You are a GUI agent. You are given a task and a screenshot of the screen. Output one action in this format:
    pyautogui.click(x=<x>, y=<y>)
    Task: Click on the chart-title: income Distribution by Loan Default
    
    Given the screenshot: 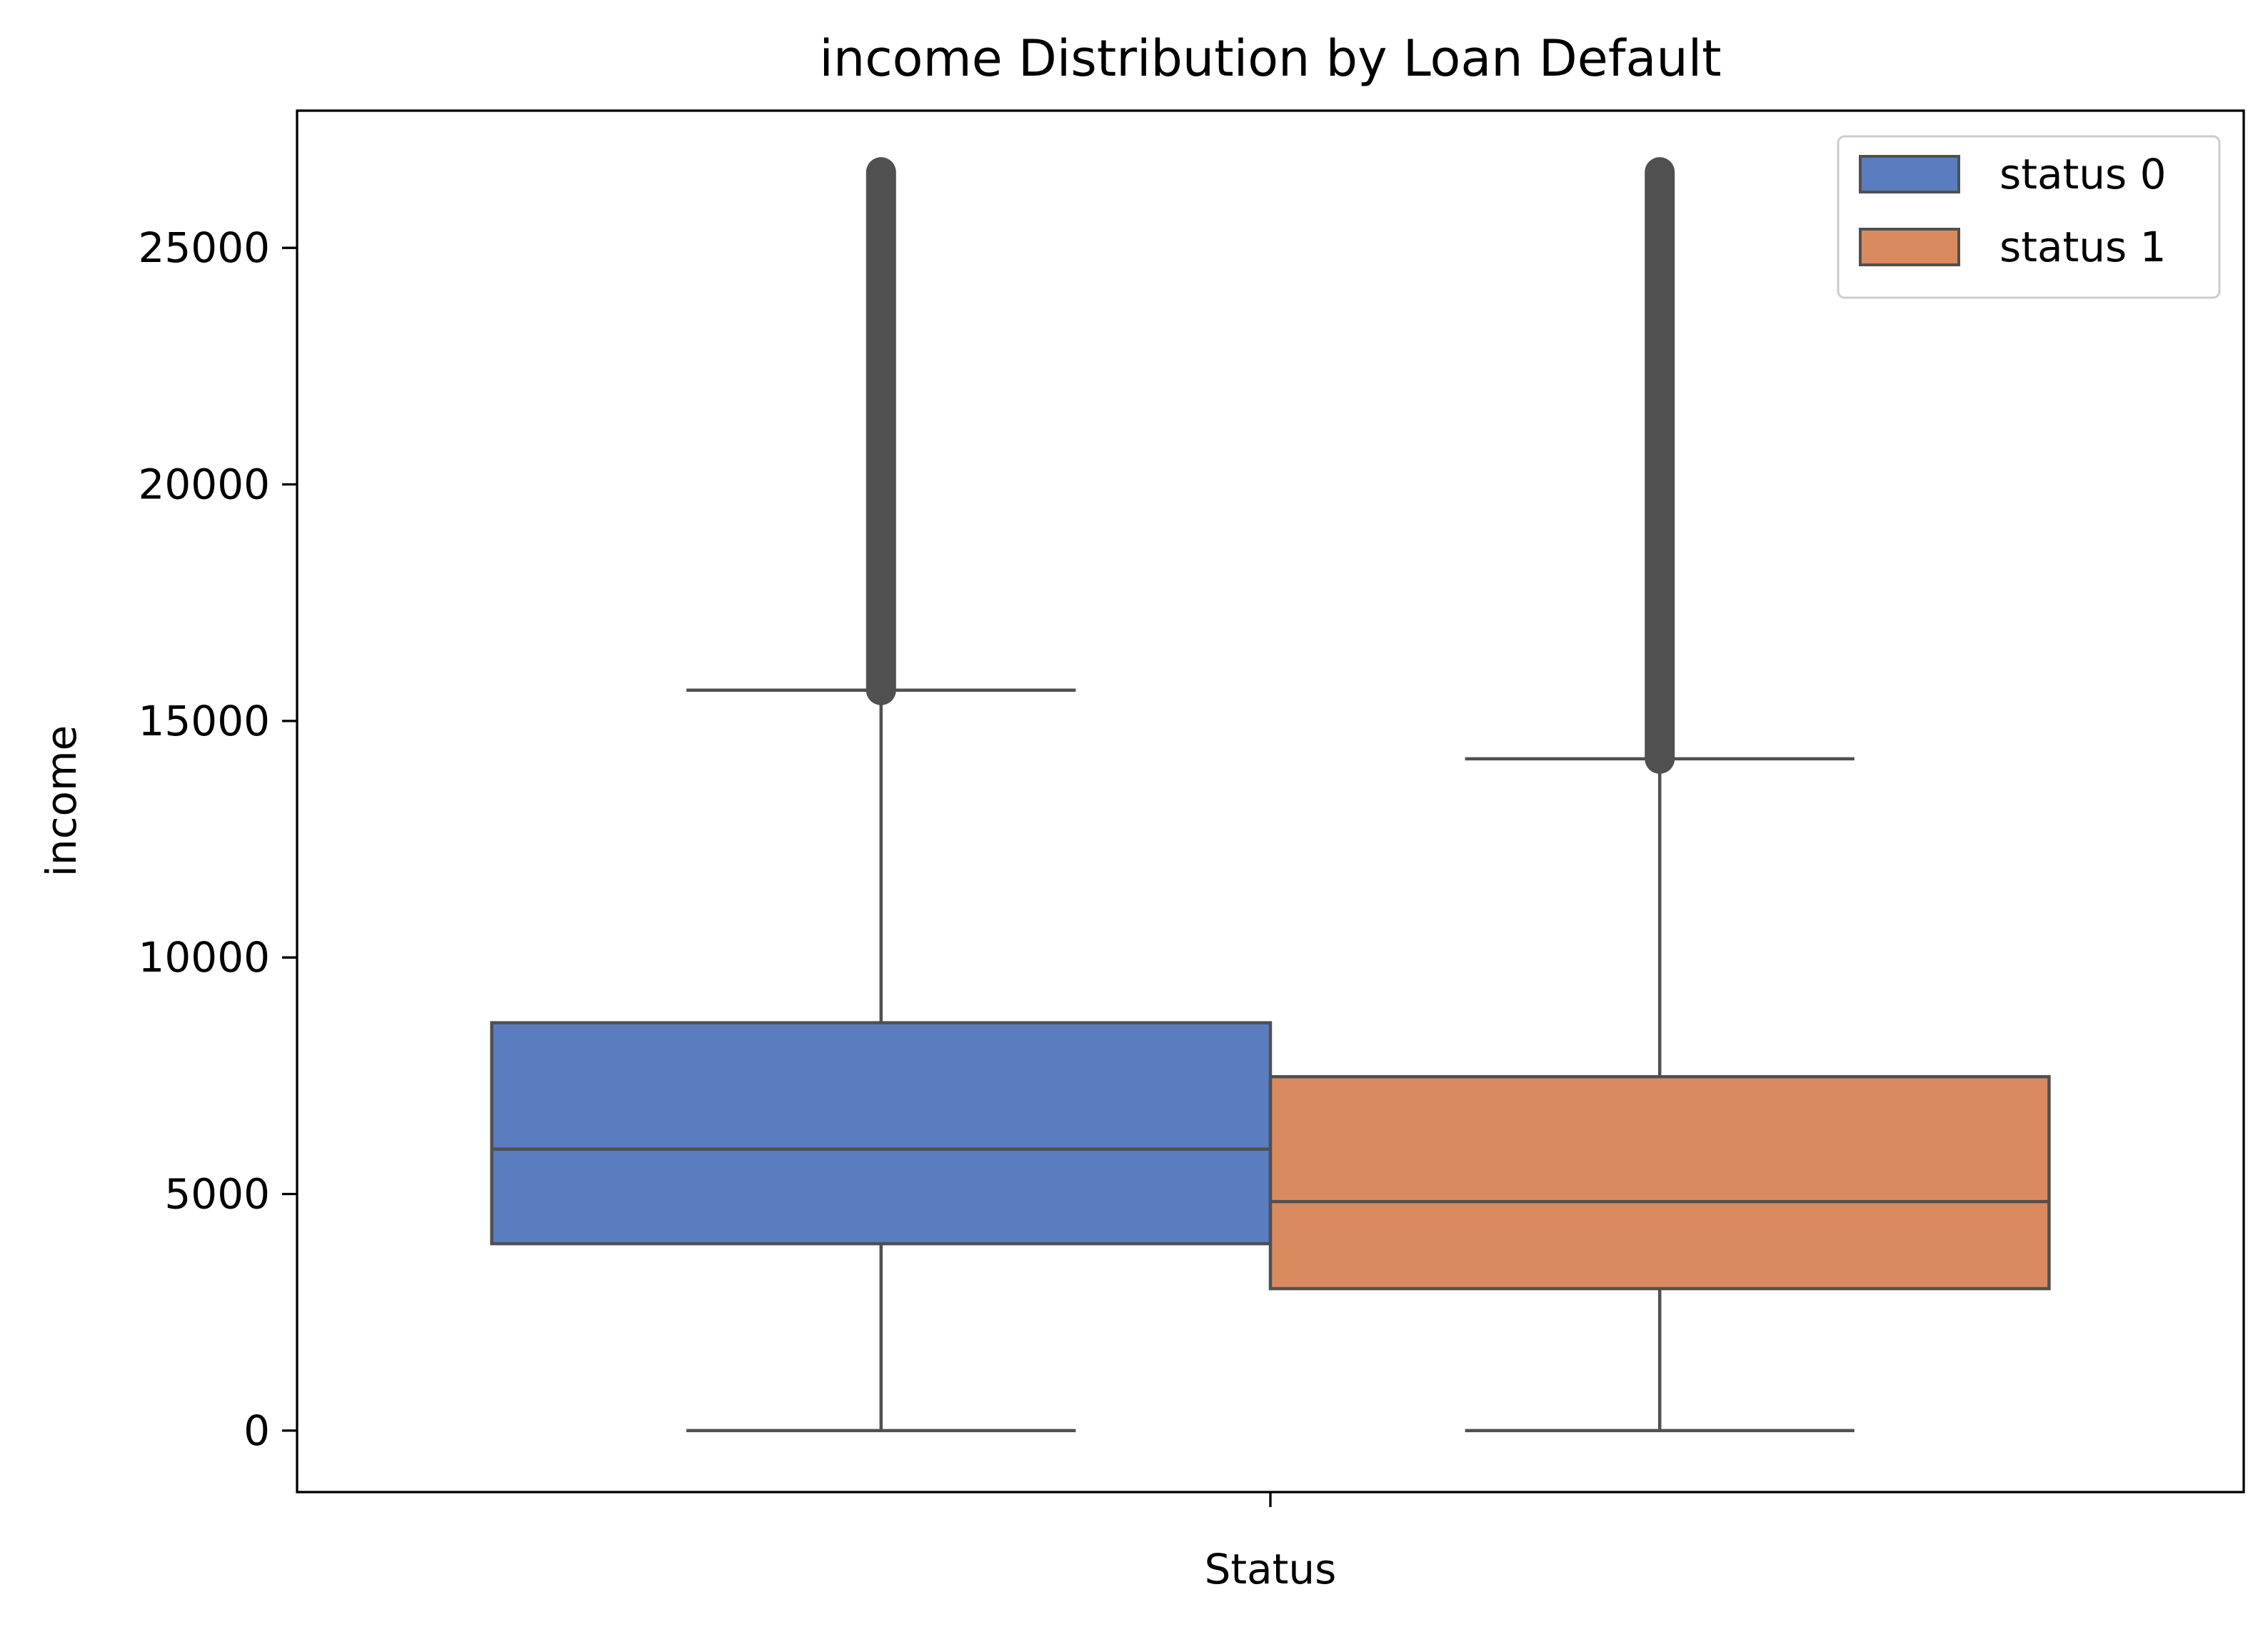 What is the action you would take?
    pyautogui.click(x=1270, y=59)
    